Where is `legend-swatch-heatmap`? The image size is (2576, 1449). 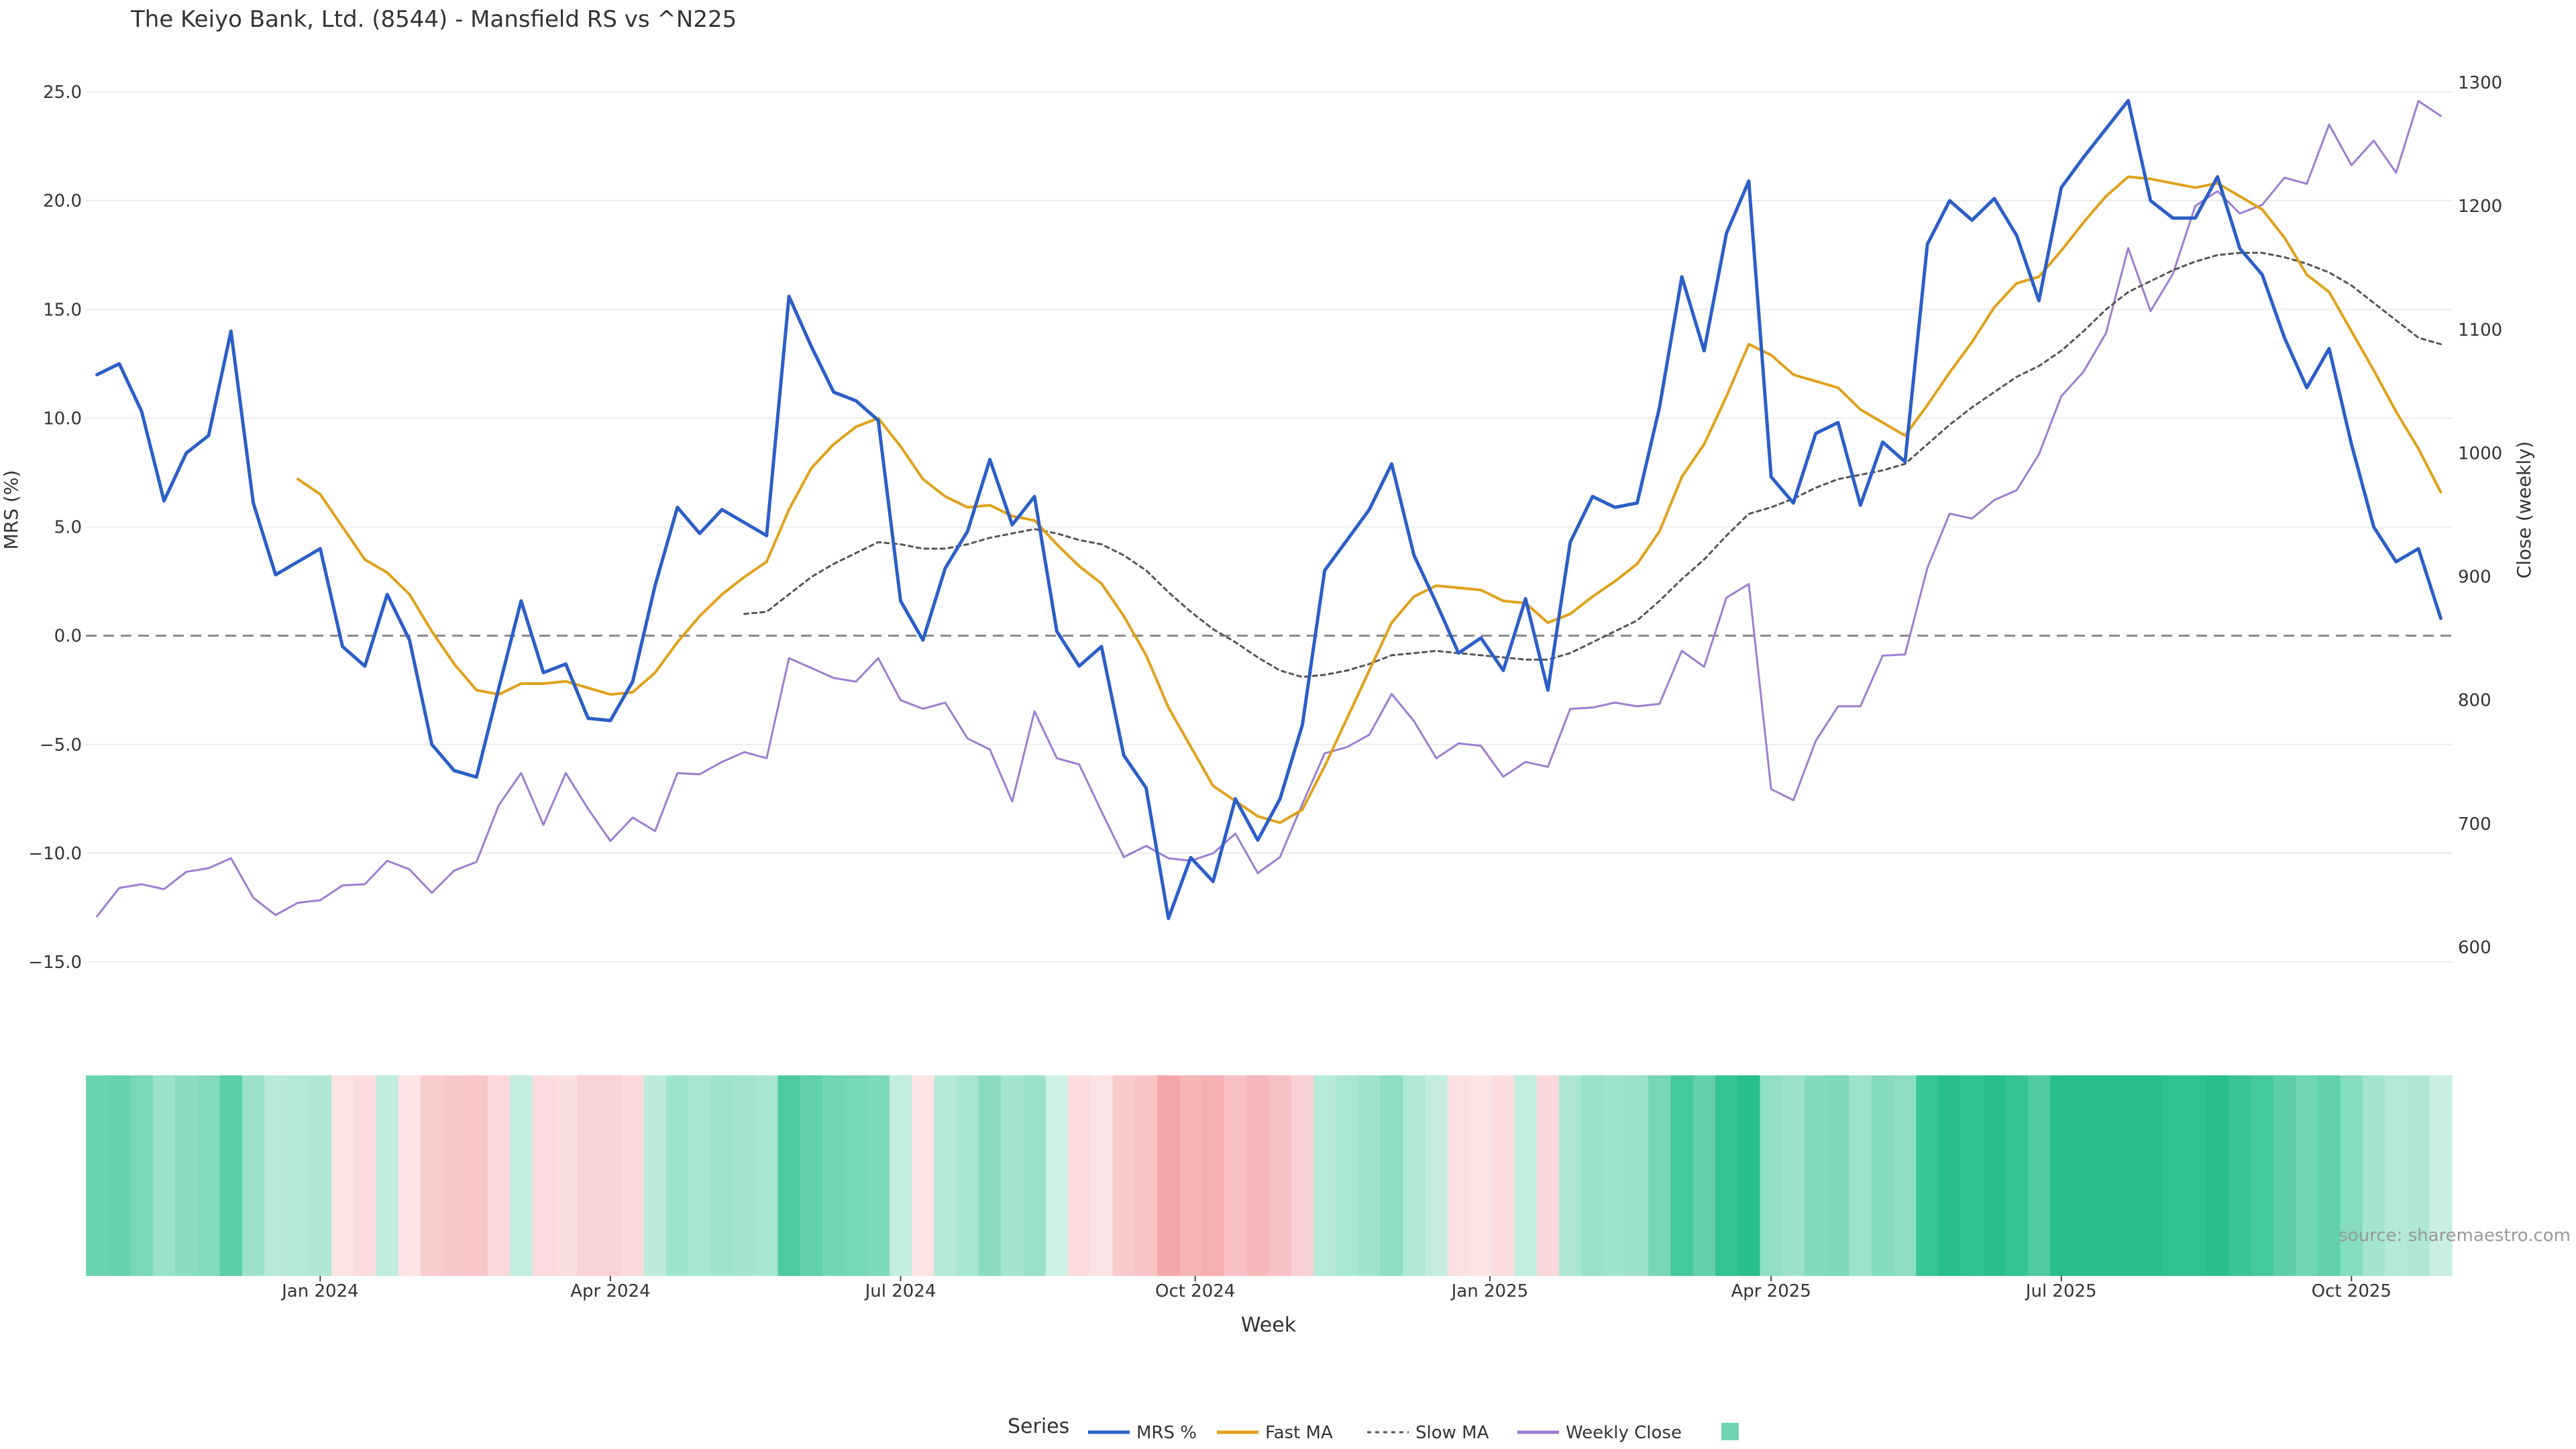
legend-swatch-heatmap is located at coordinates (1730, 1431).